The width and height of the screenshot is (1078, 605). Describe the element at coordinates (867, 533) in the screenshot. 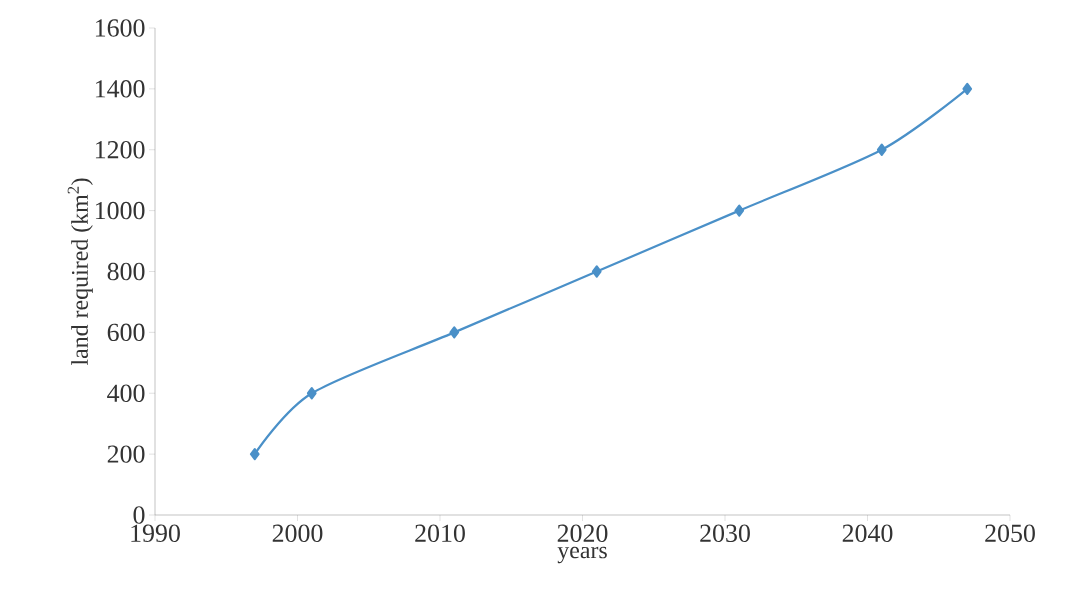

I see `x-tick-label: 2040` at that location.